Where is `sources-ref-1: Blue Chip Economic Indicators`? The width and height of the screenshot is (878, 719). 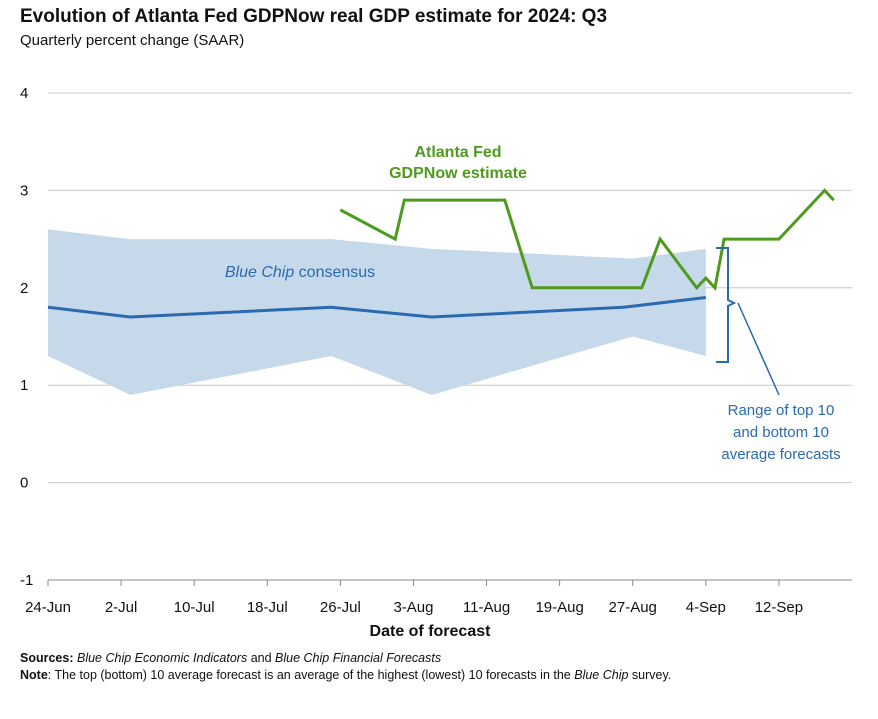
sources-ref-1: Blue Chip Economic Indicators is located at coordinates (162, 658).